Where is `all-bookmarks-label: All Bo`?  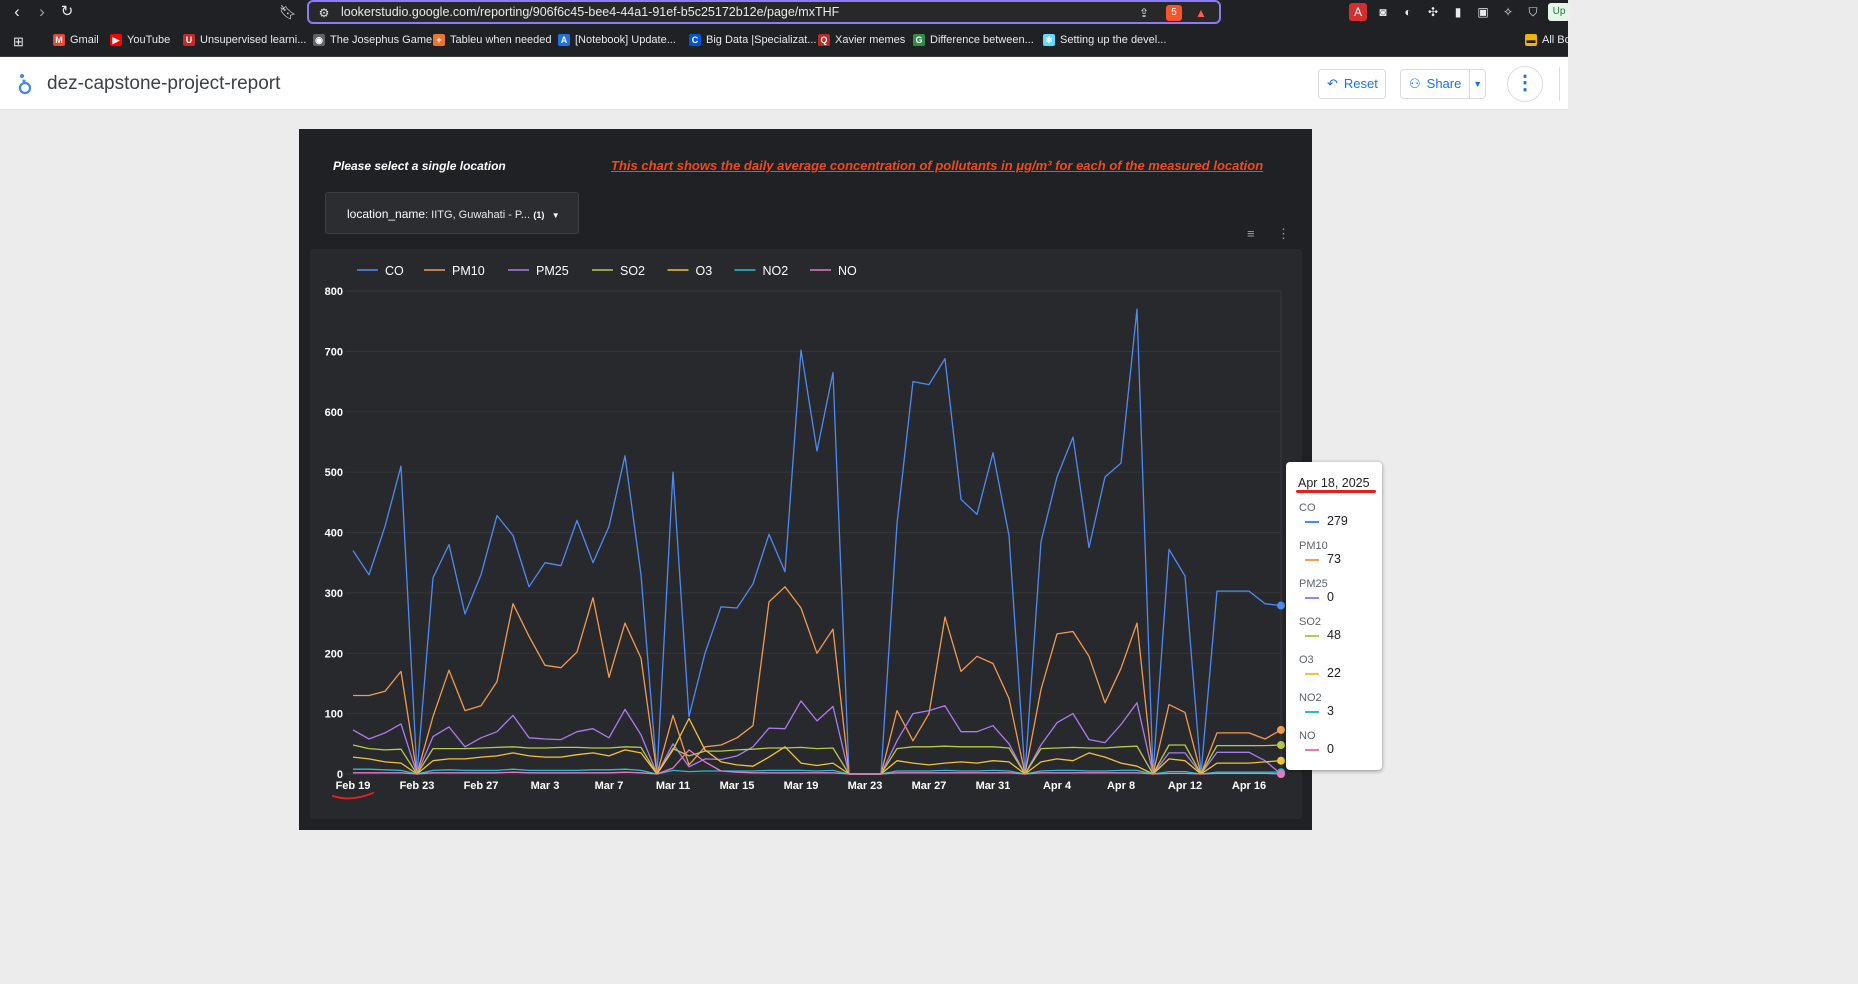 all-bookmarks-label: All Bo is located at coordinates (1556, 40).